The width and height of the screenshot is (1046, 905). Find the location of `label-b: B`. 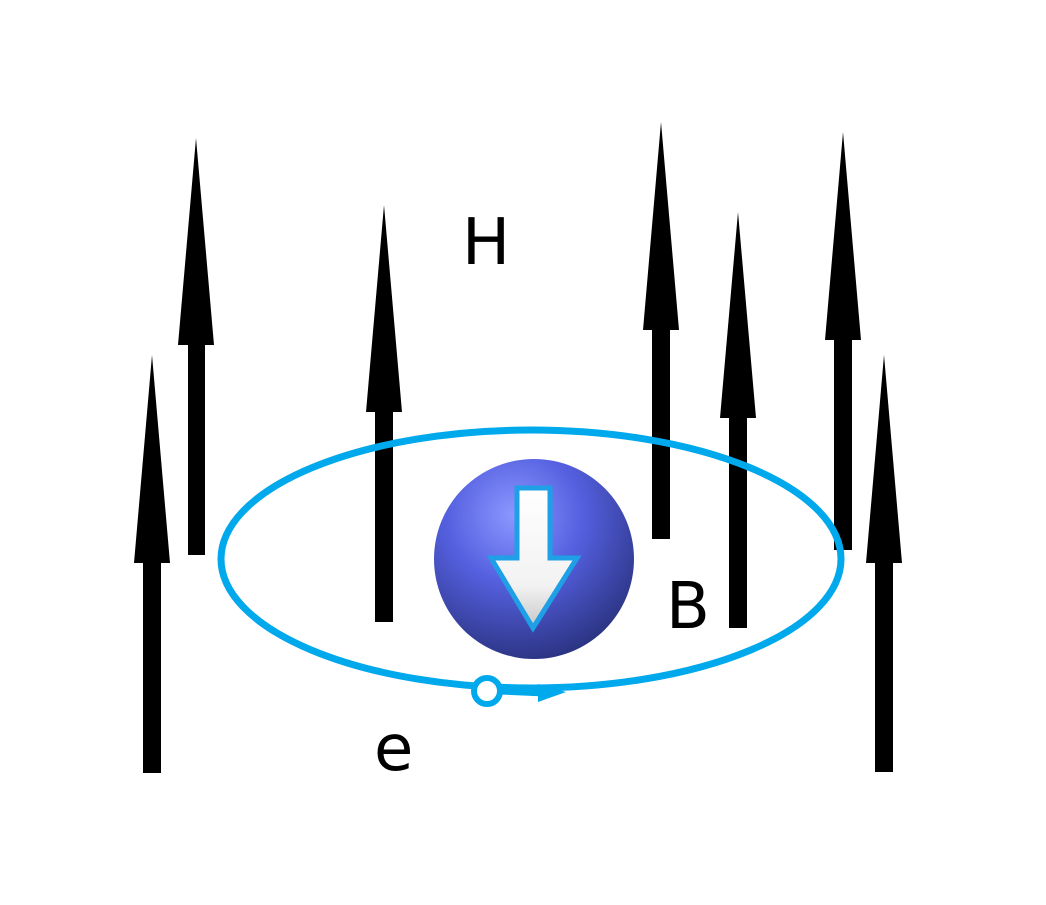

label-b: B is located at coordinates (688, 607).